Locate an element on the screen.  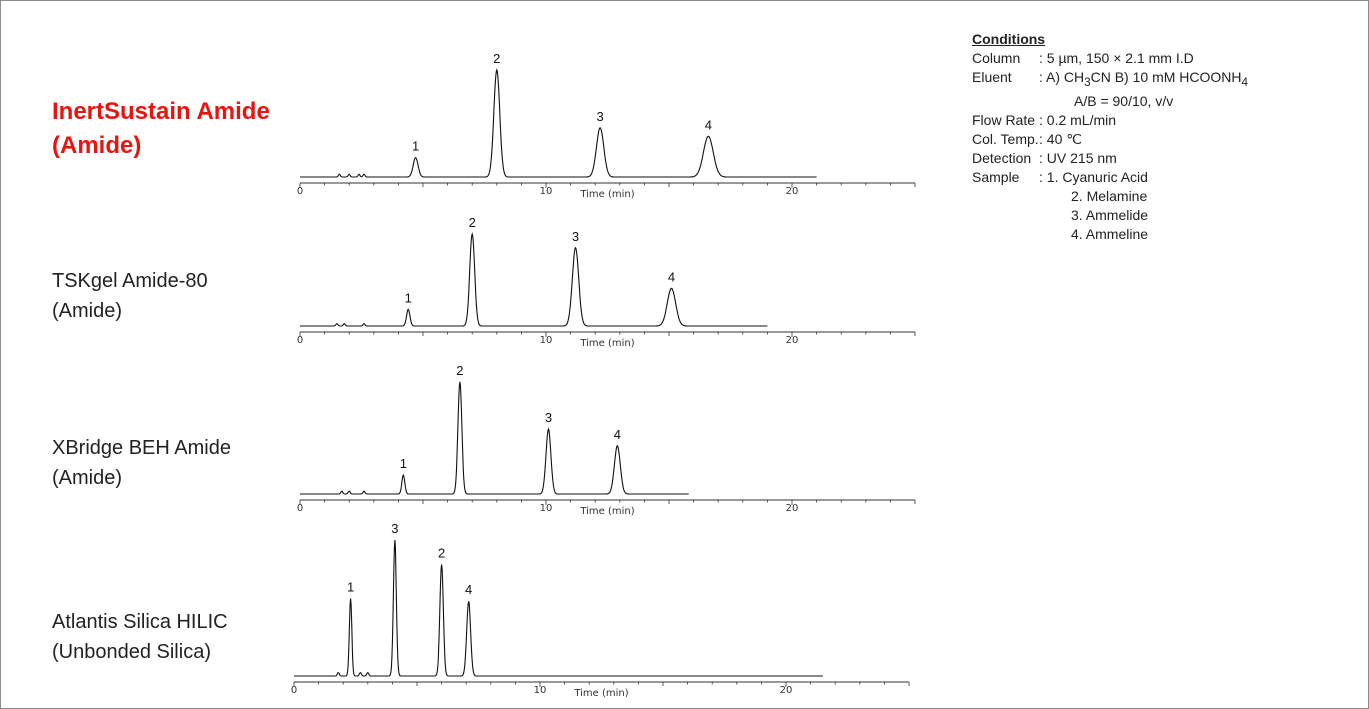
condition-column-value: : 5 µm, 150 × 2.1 mm I.D is located at coordinates (1116, 58).